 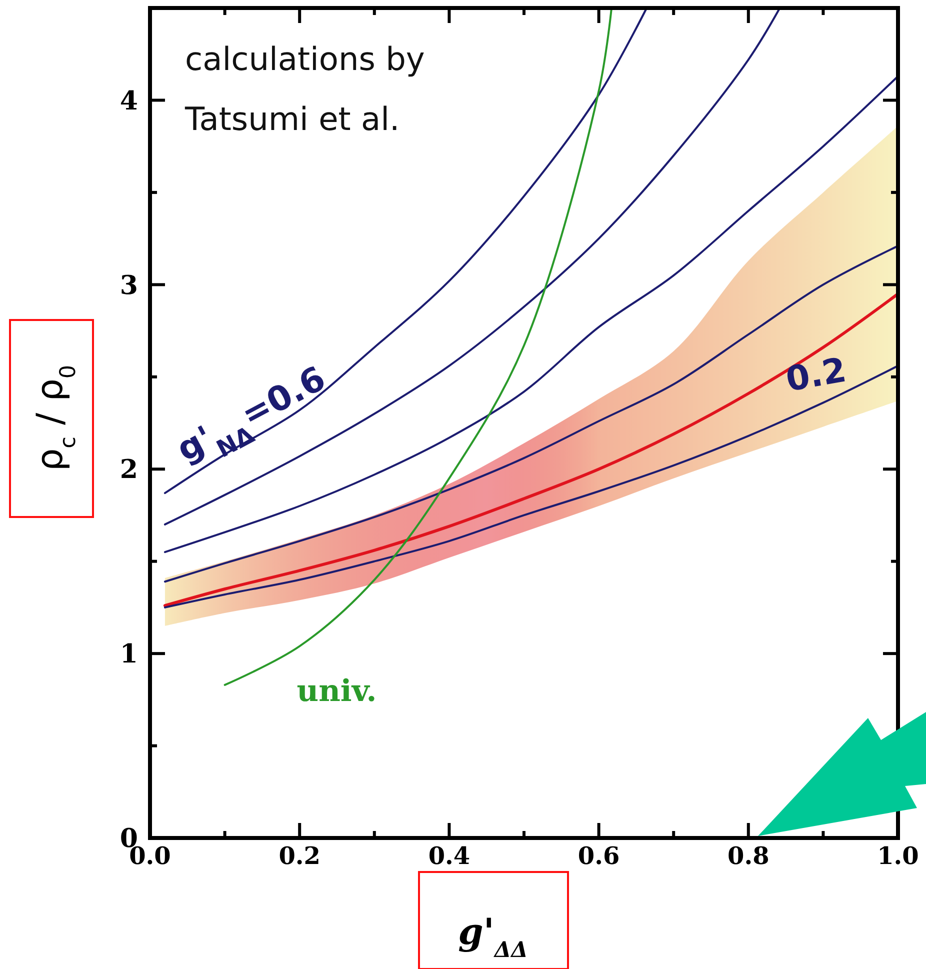 I want to click on x-tick-label: 0.4, so click(x=449, y=855).